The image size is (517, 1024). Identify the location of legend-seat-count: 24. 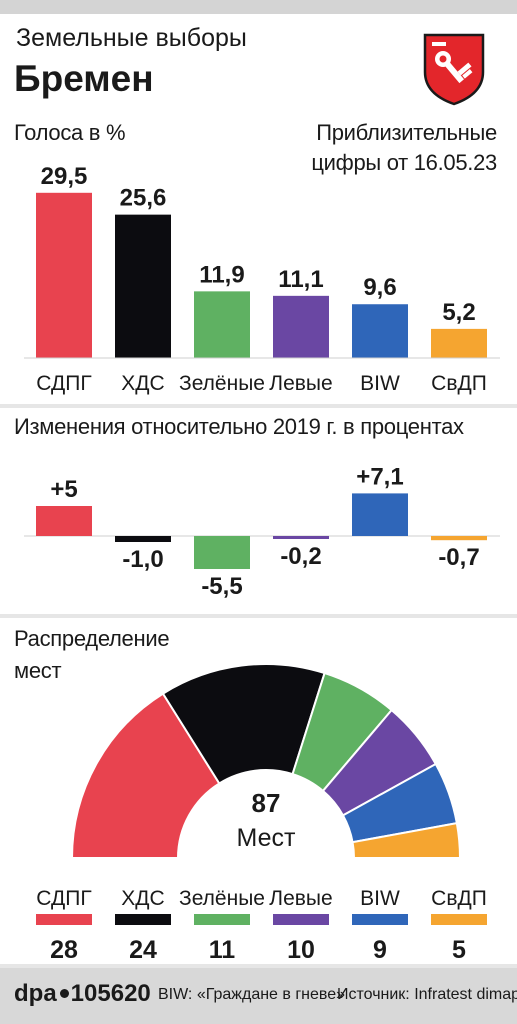
(143, 950).